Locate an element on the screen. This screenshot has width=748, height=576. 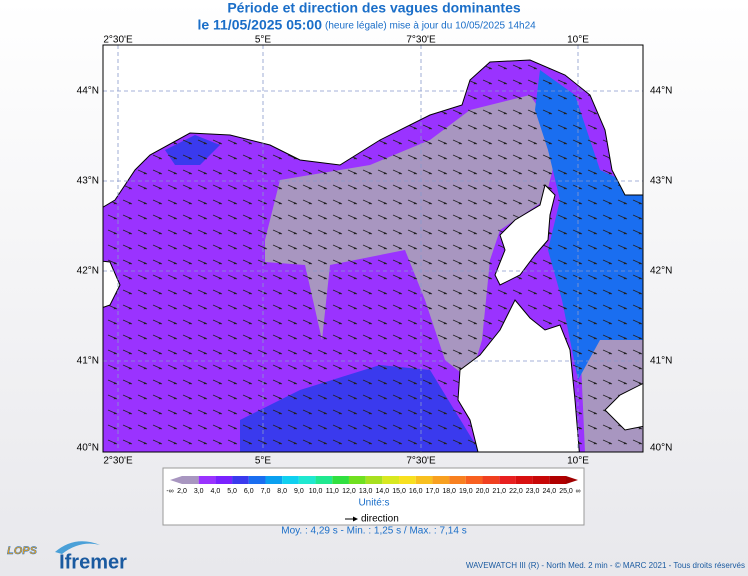
colorbar-label: 7,0 is located at coordinates (266, 491).